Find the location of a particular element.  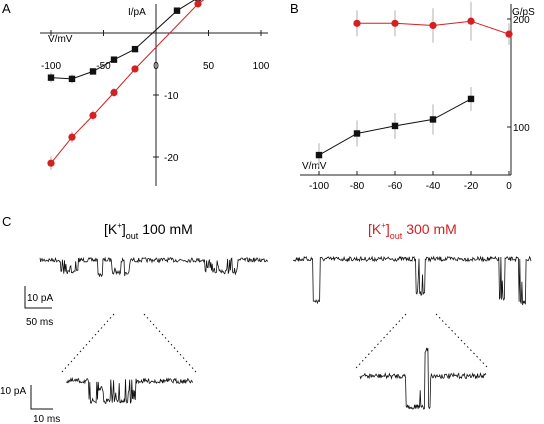

trace-300mm-zoom is located at coordinates (423, 378).